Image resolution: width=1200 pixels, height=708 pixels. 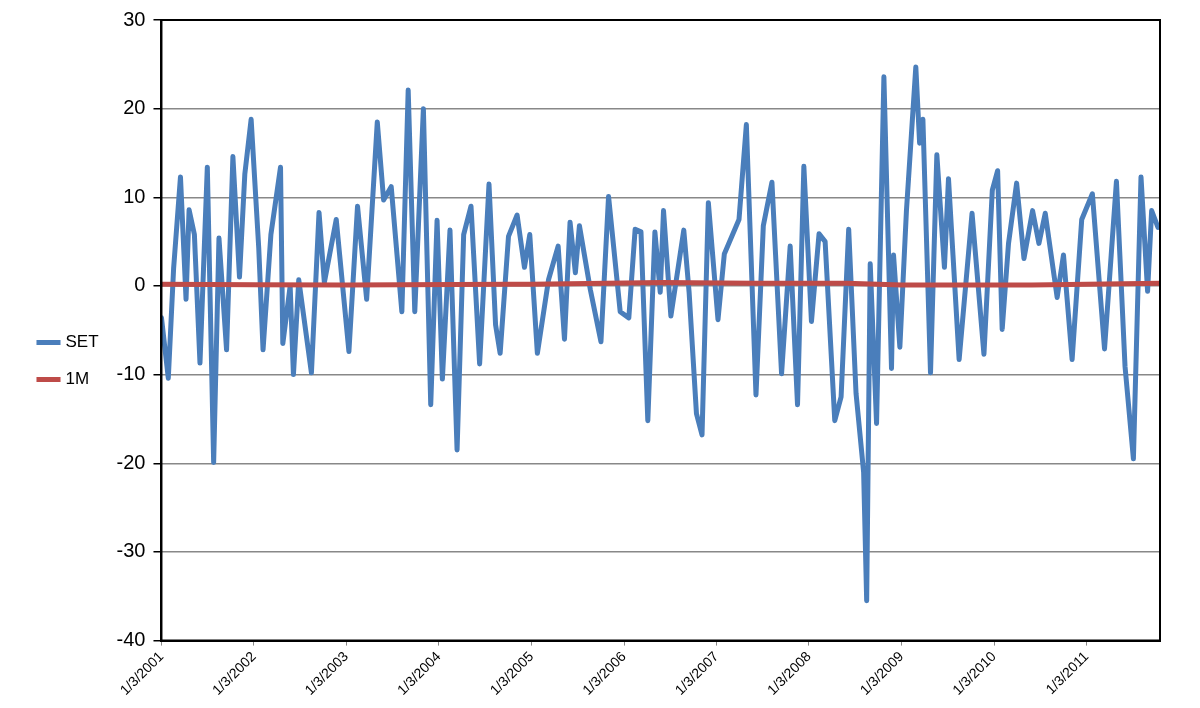 I want to click on y-tick-label: -30, so click(x=131, y=550).